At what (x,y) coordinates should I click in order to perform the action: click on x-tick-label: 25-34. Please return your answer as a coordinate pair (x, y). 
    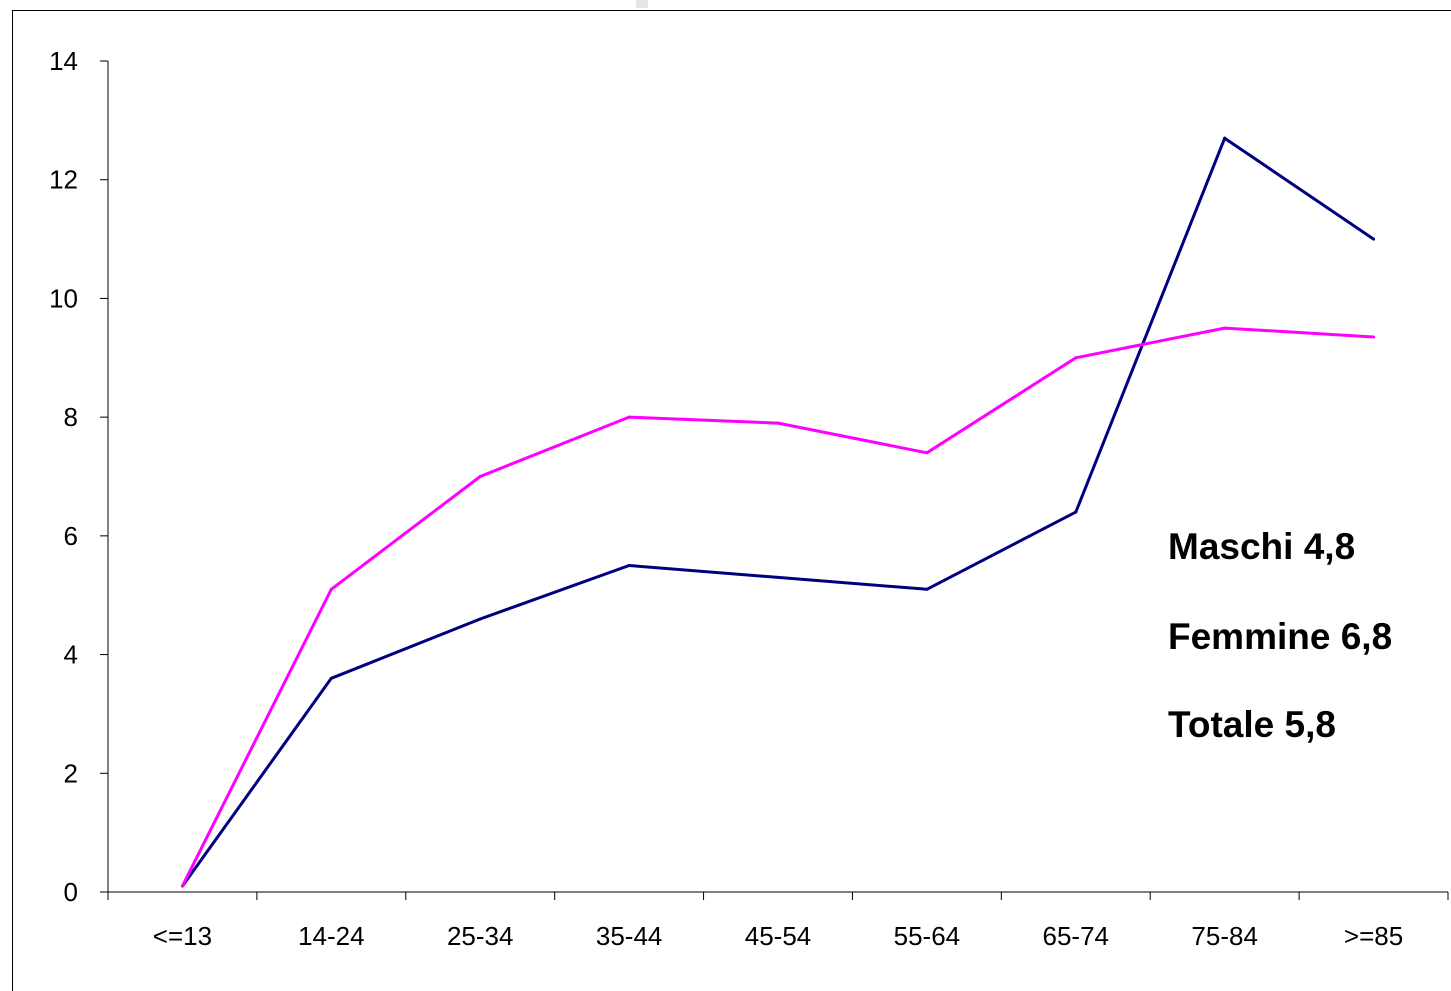
    Looking at the image, I should click on (480, 936).